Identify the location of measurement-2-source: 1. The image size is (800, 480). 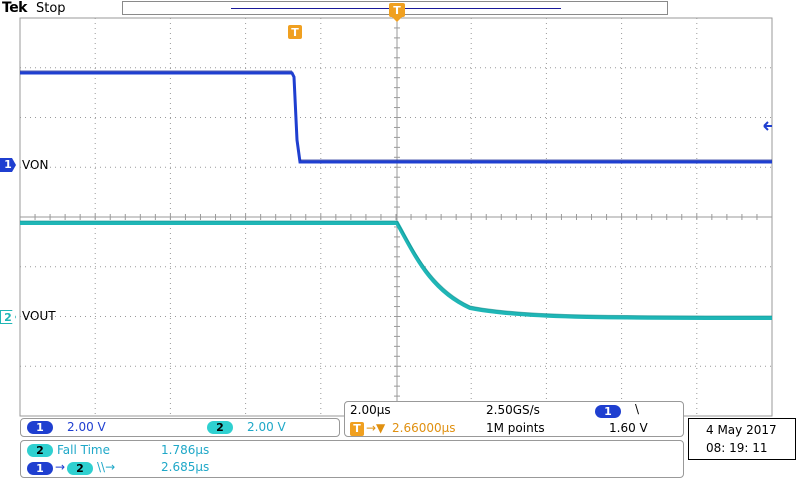
(40, 468).